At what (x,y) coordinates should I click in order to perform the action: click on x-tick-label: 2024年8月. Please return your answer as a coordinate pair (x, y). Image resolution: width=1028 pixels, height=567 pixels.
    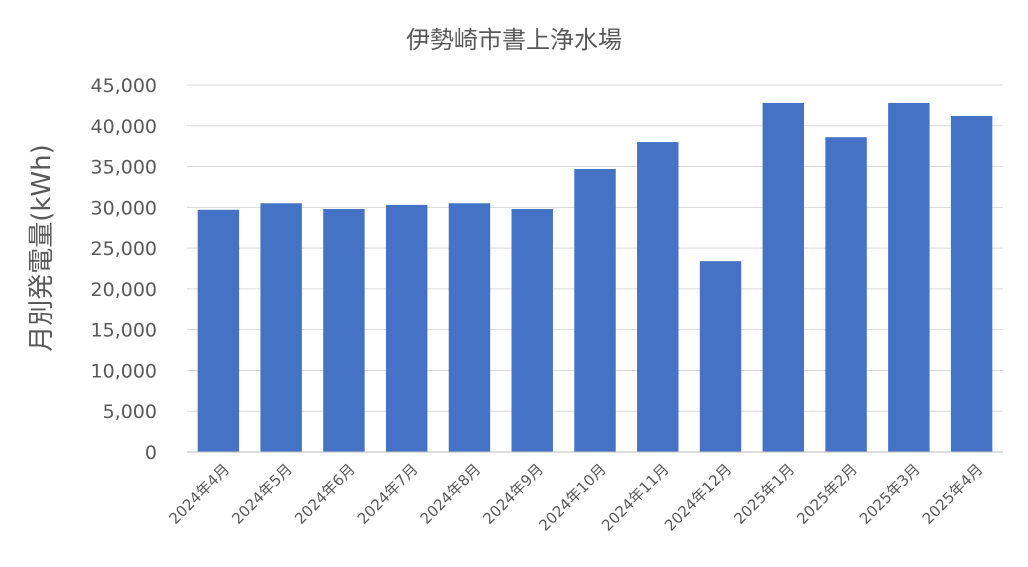
    Looking at the image, I should click on (451, 494).